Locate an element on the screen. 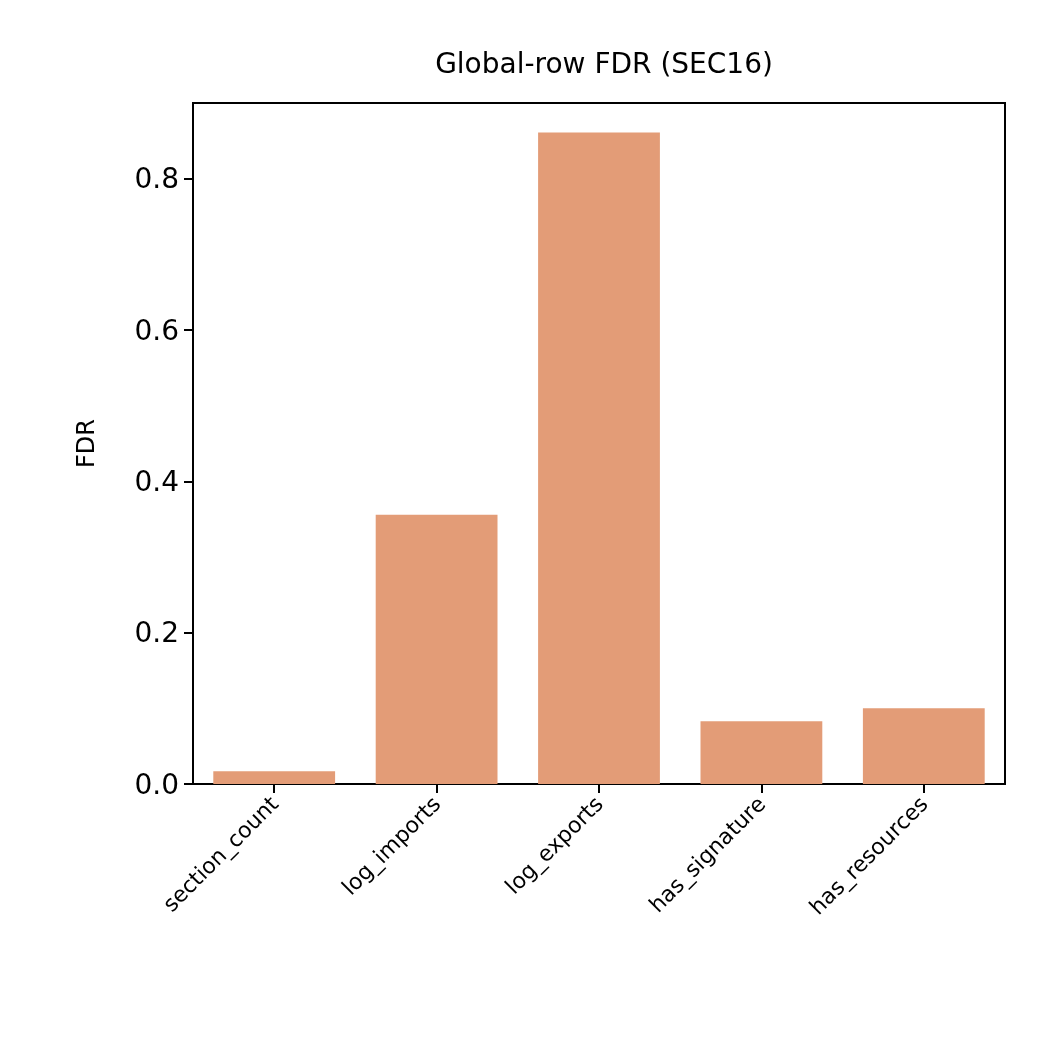 The height and width of the screenshot is (1050, 1050). y-tick-label: 0.4 is located at coordinates (156, 481).